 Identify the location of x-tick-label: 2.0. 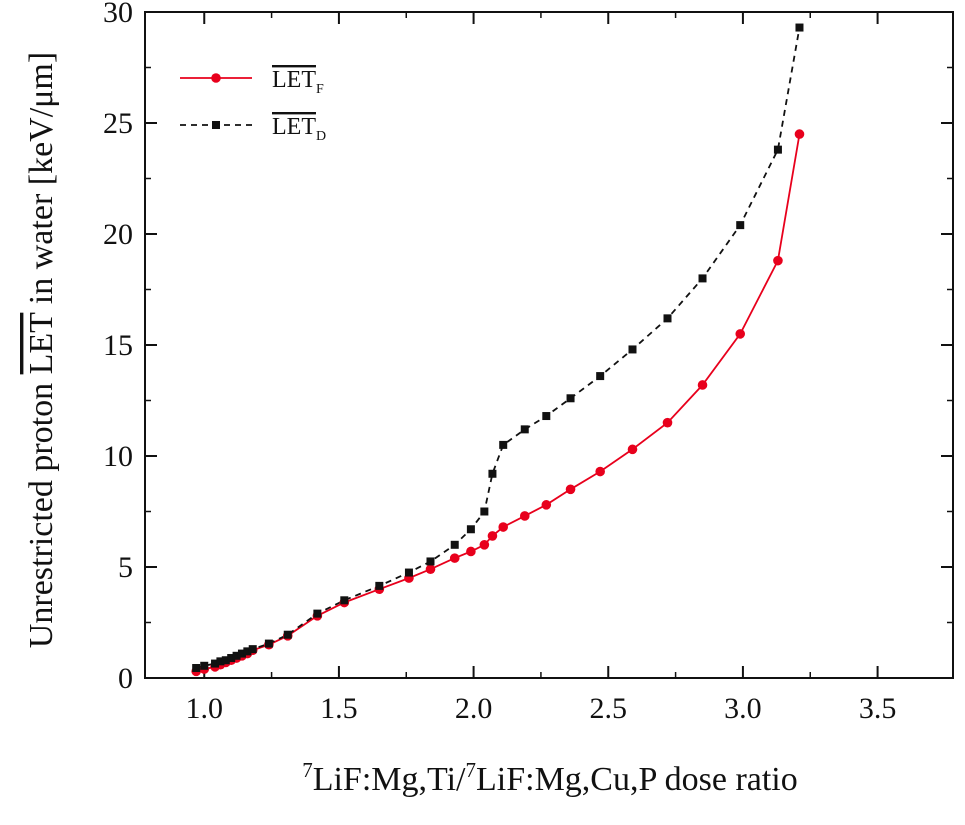
(474, 708).